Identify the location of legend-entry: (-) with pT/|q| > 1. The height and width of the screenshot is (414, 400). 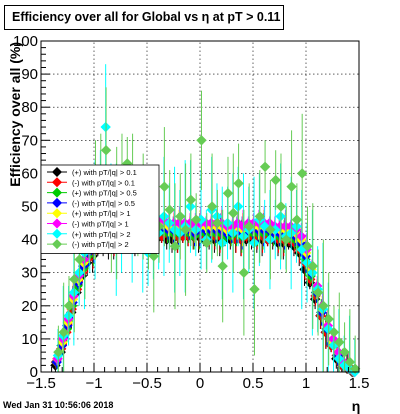
(88, 223).